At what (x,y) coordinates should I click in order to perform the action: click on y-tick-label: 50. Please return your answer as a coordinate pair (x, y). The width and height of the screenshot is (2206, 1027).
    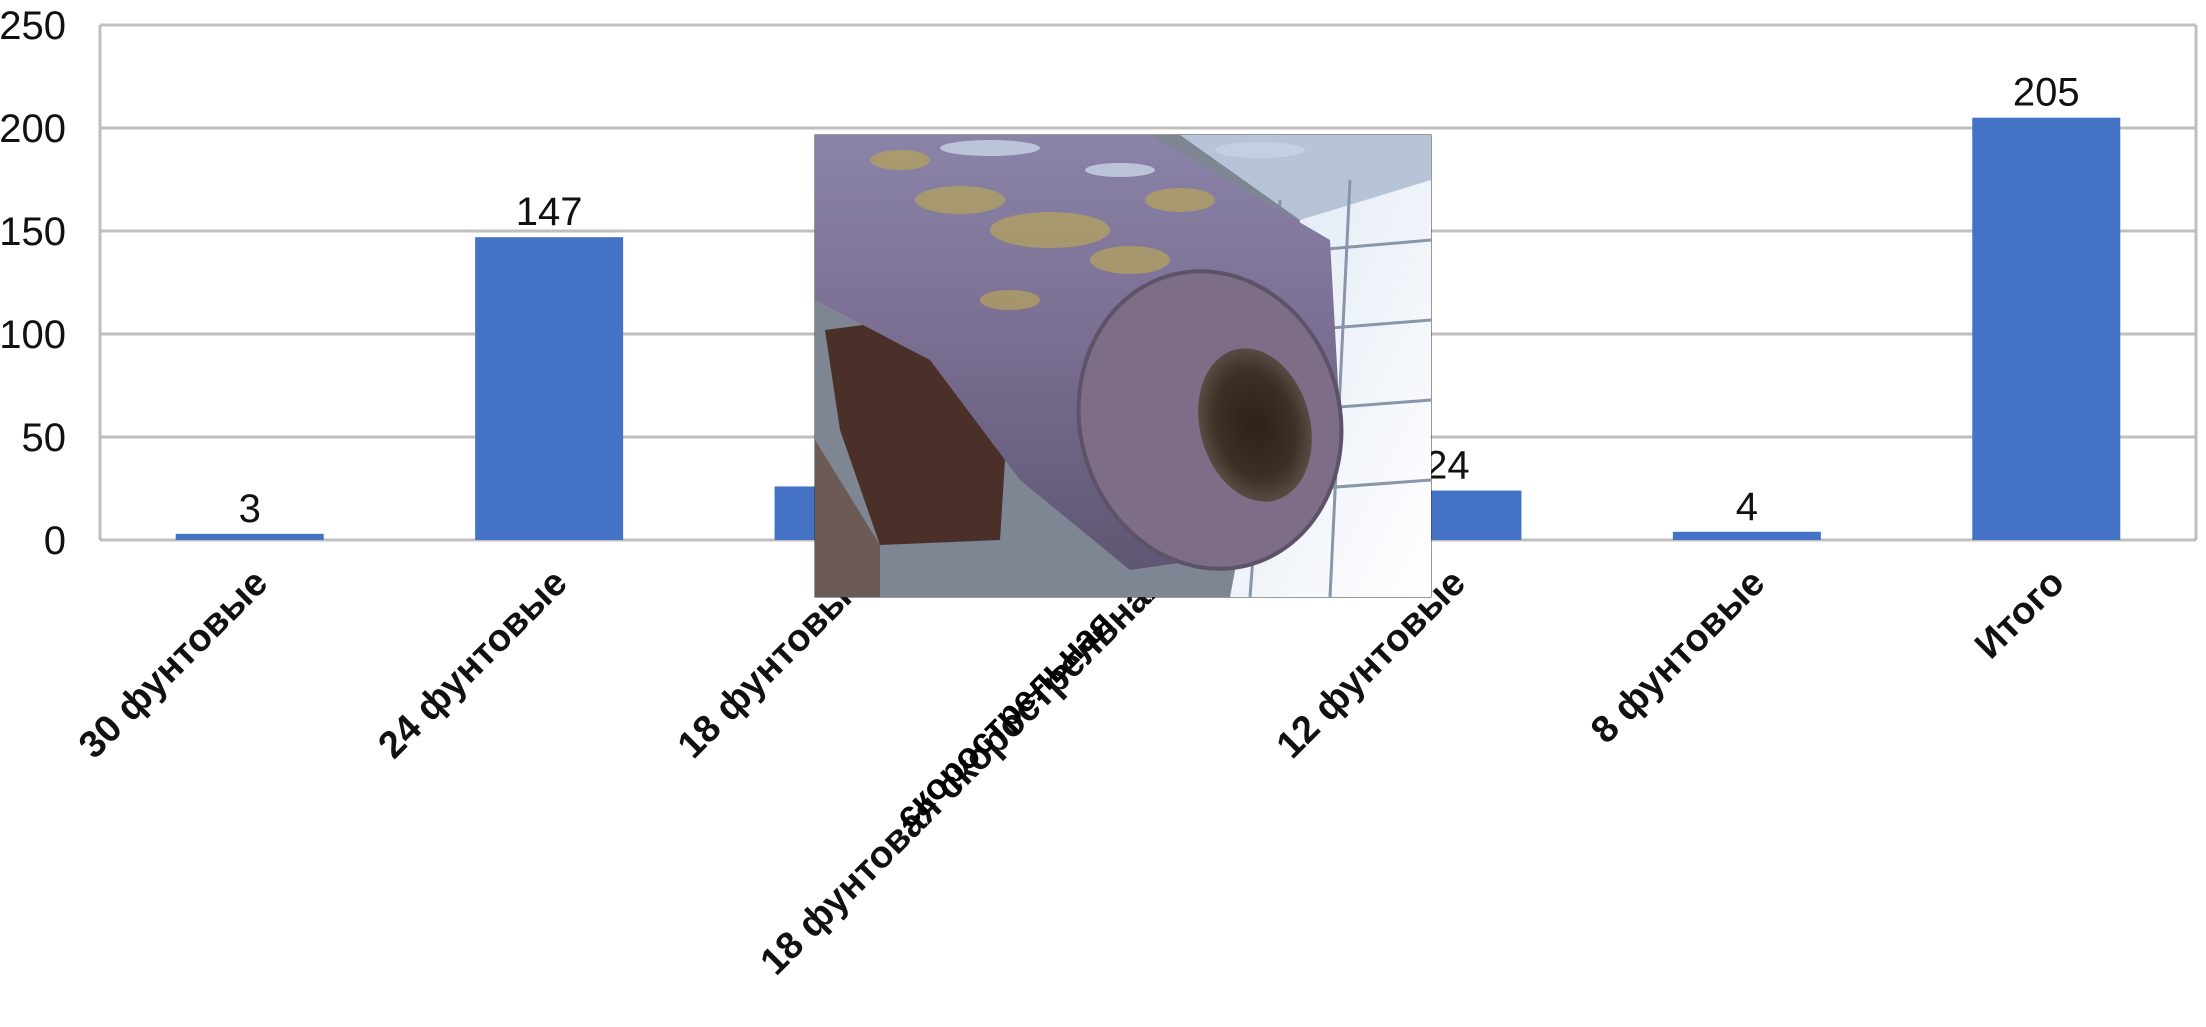
    Looking at the image, I should click on (44, 438).